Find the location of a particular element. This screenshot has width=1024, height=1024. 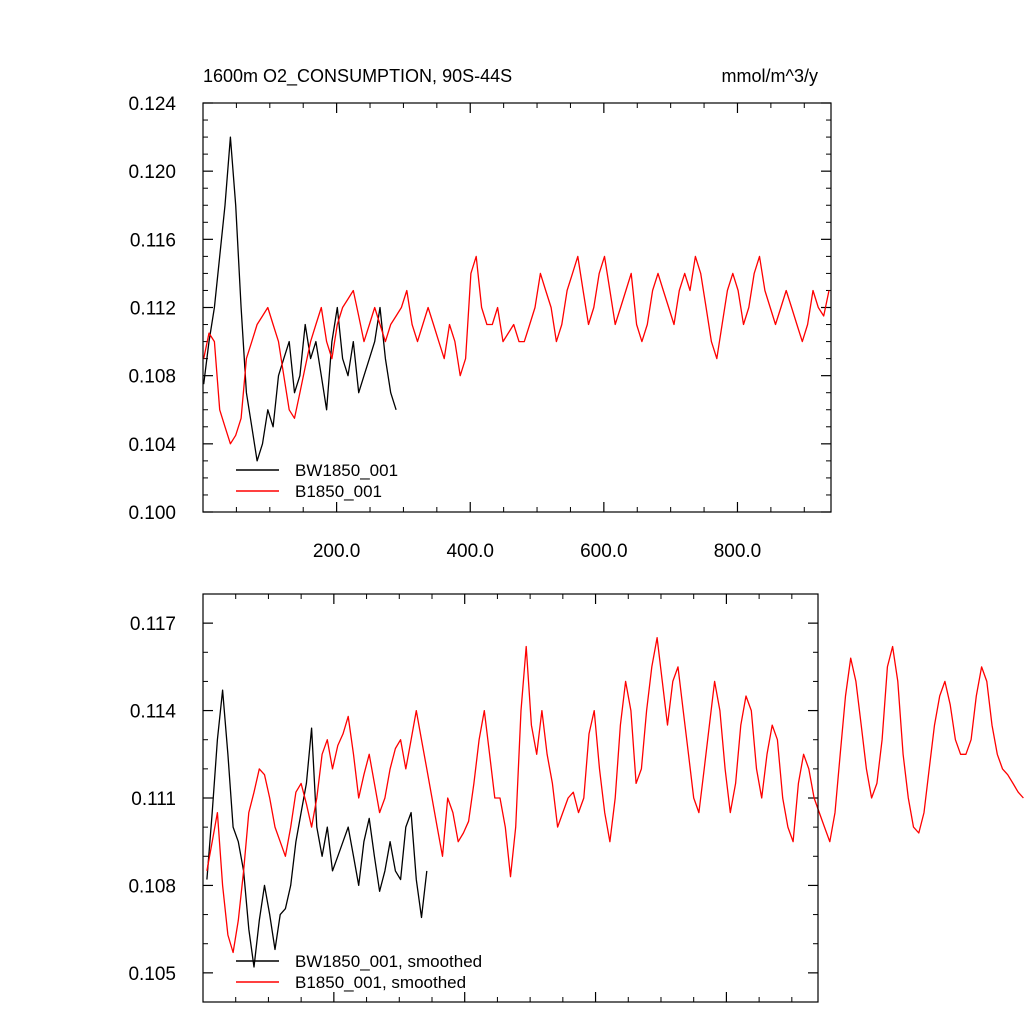

series-line-bw1850-001-smoothed is located at coordinates (317, 828).